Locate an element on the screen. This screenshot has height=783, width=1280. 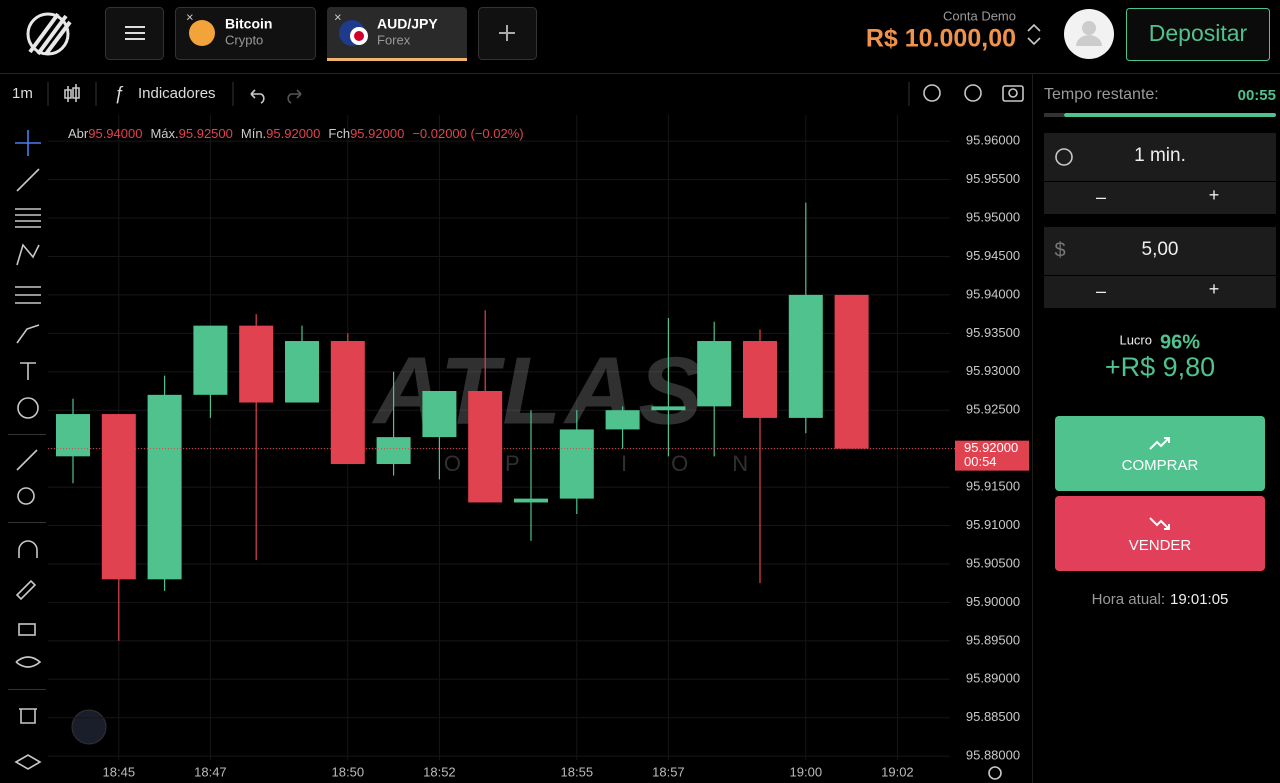
redo-icon is located at coordinates (294, 96).